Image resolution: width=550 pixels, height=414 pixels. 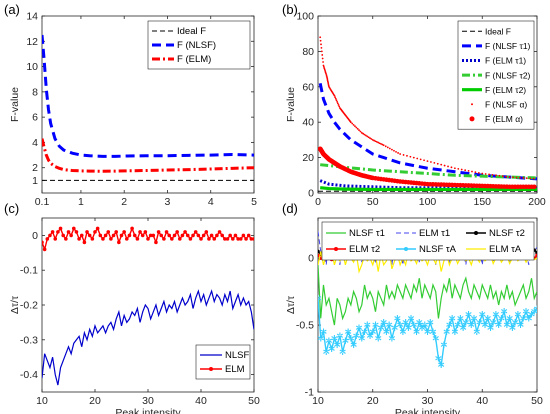 What do you see at coordinates (29, 375) in the screenshot?
I see `y-tick-label: -0.4` at bounding box center [29, 375].